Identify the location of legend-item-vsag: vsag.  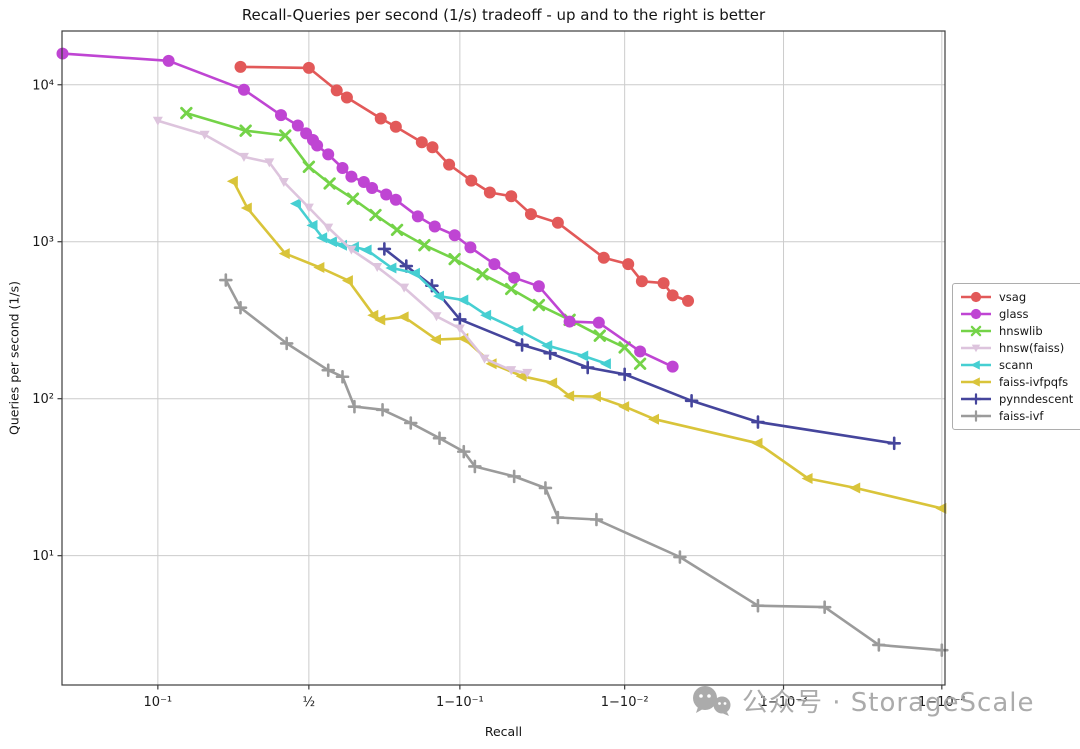
(1016, 297).